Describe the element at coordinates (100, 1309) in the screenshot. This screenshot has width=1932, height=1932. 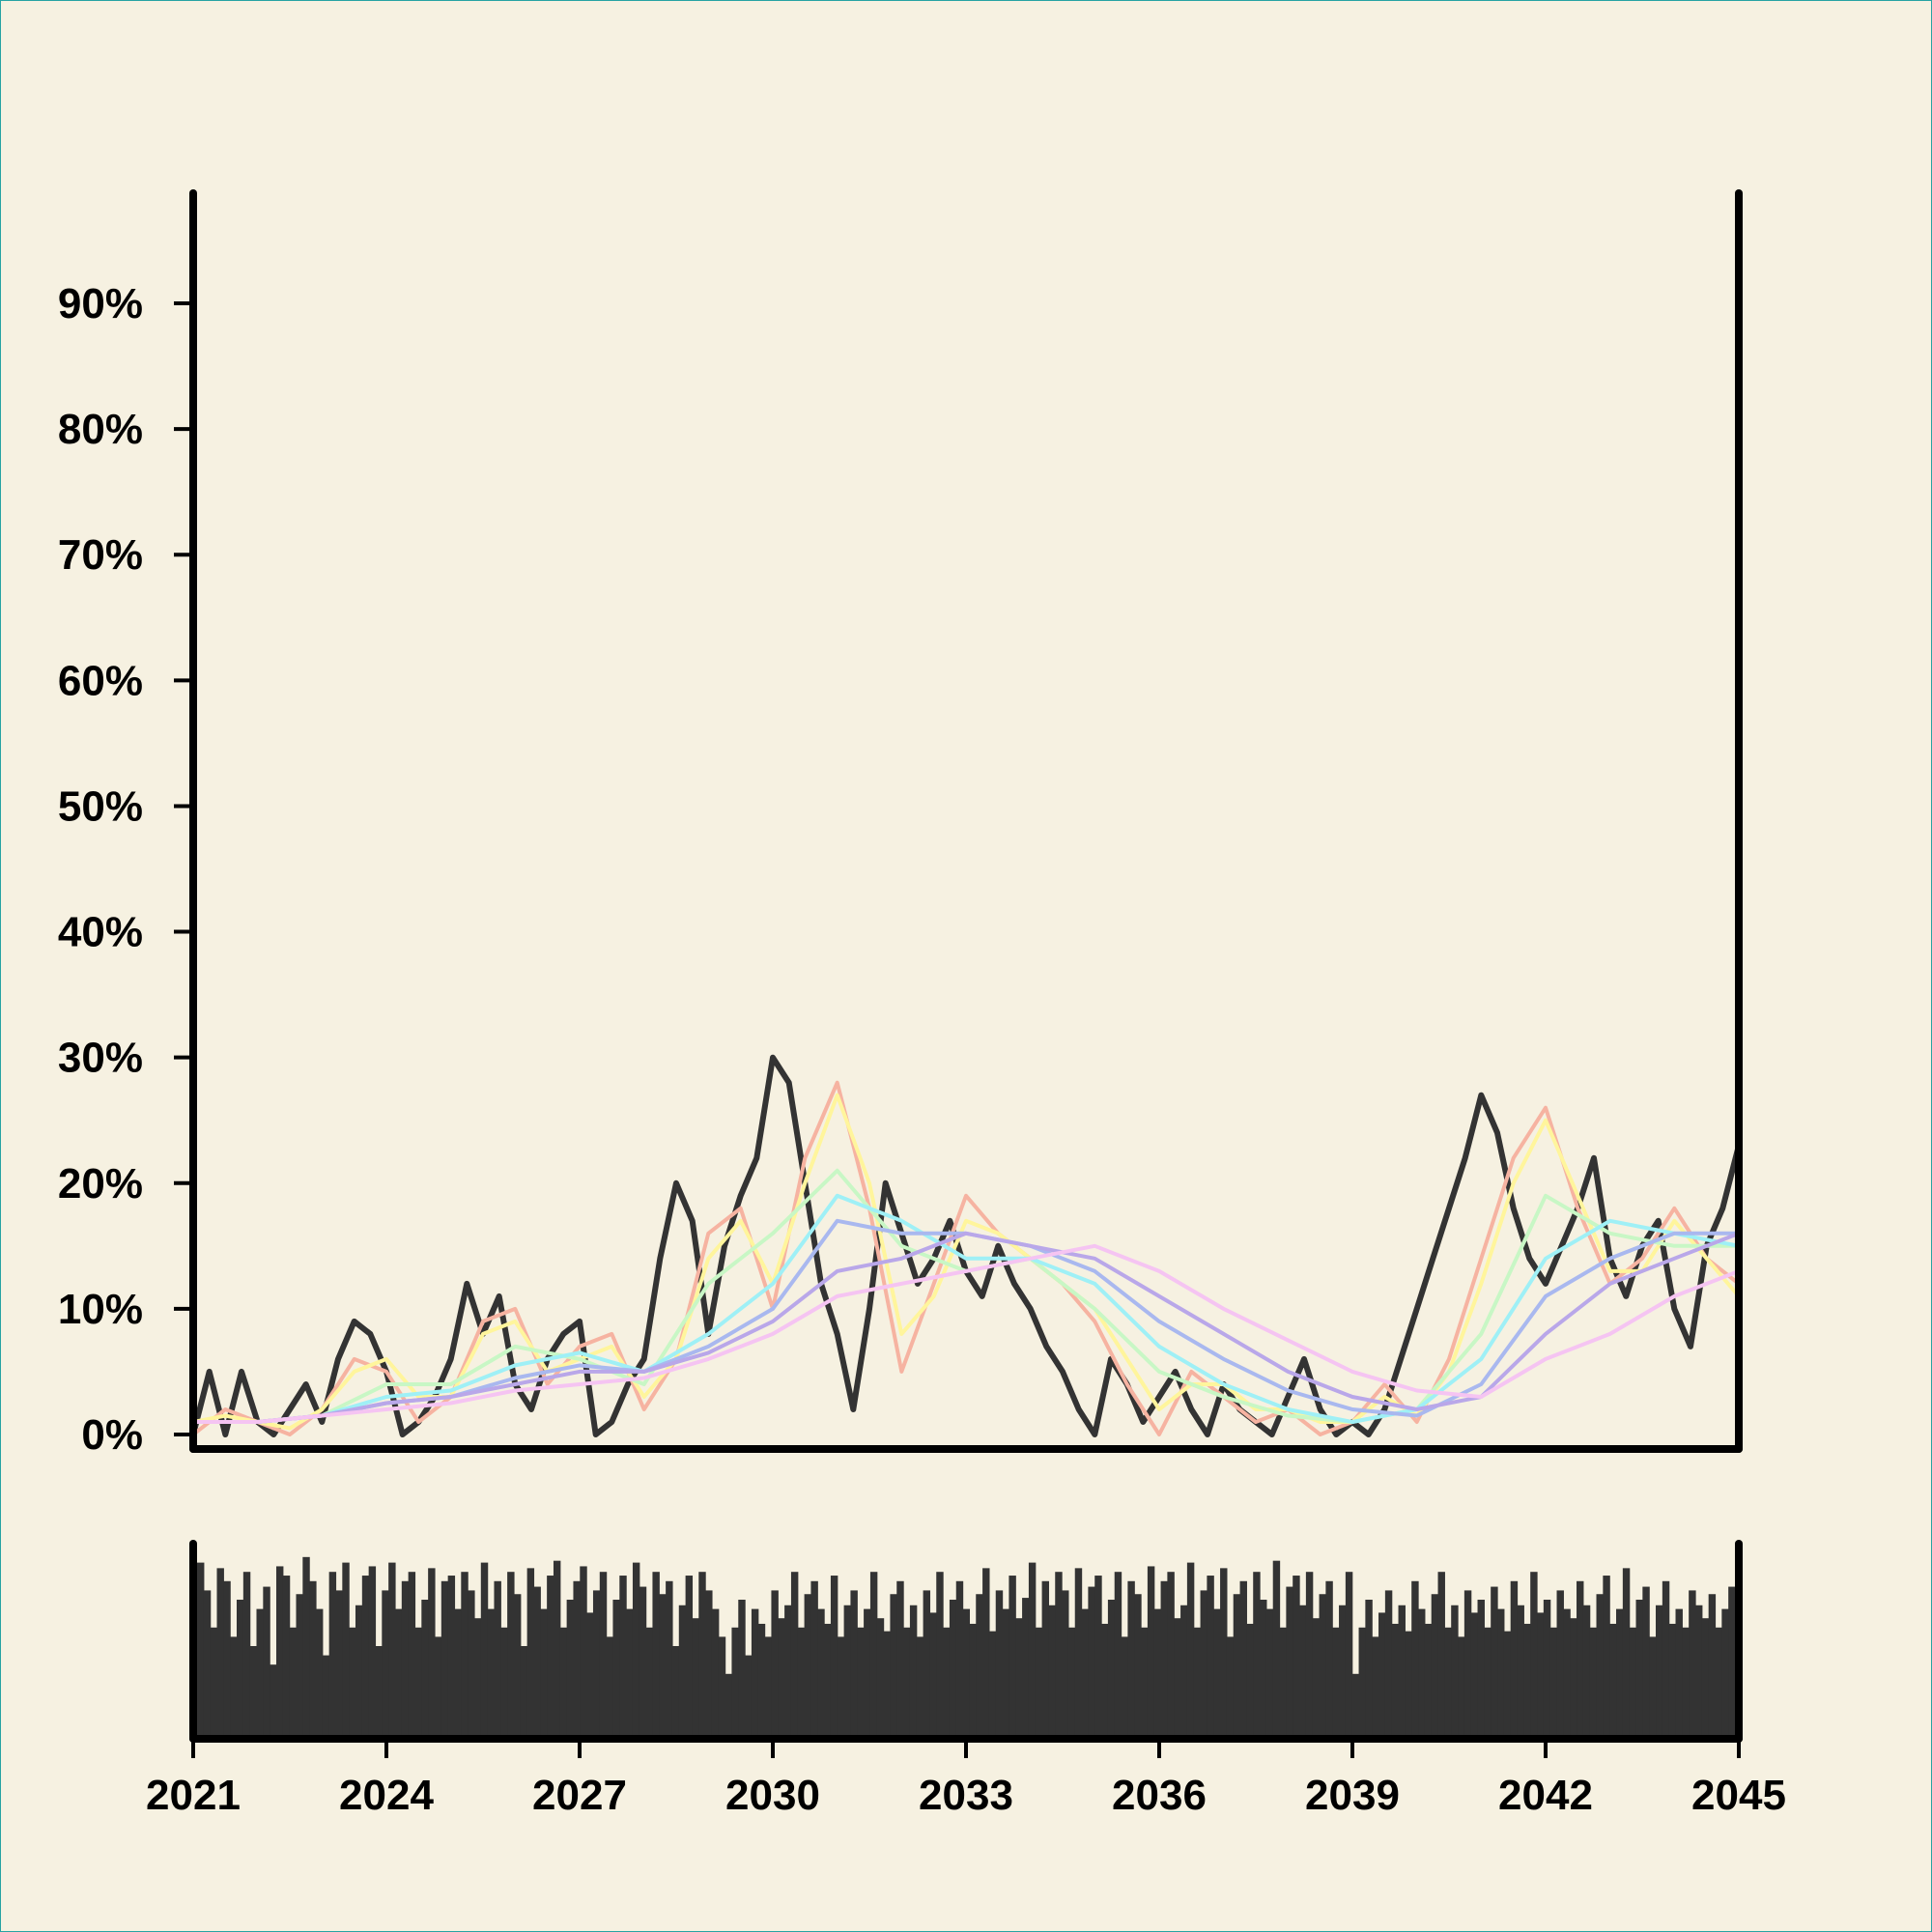
I see `y-tick-label: 10%` at that location.